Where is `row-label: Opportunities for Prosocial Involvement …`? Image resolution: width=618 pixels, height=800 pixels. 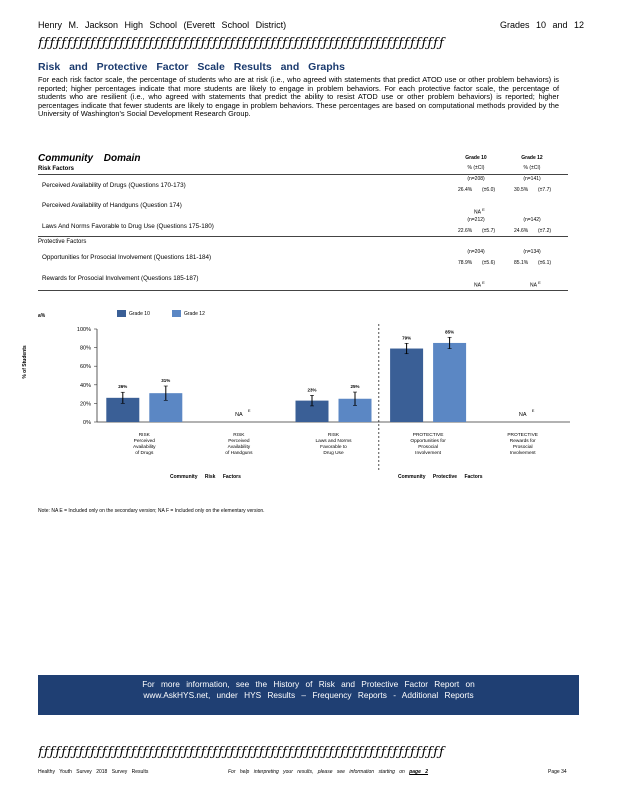
row-label: Opportunities for Prosocial Involvement … is located at coordinates (127, 257).